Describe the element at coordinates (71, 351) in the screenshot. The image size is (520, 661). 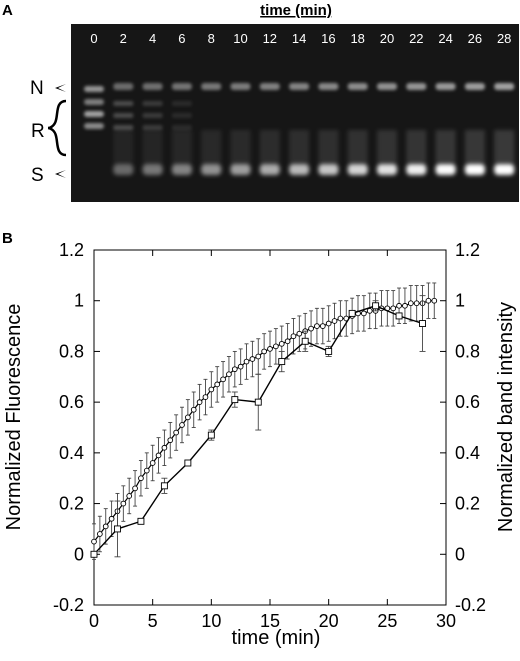
I see `y-tick-label-left: 0.8` at that location.